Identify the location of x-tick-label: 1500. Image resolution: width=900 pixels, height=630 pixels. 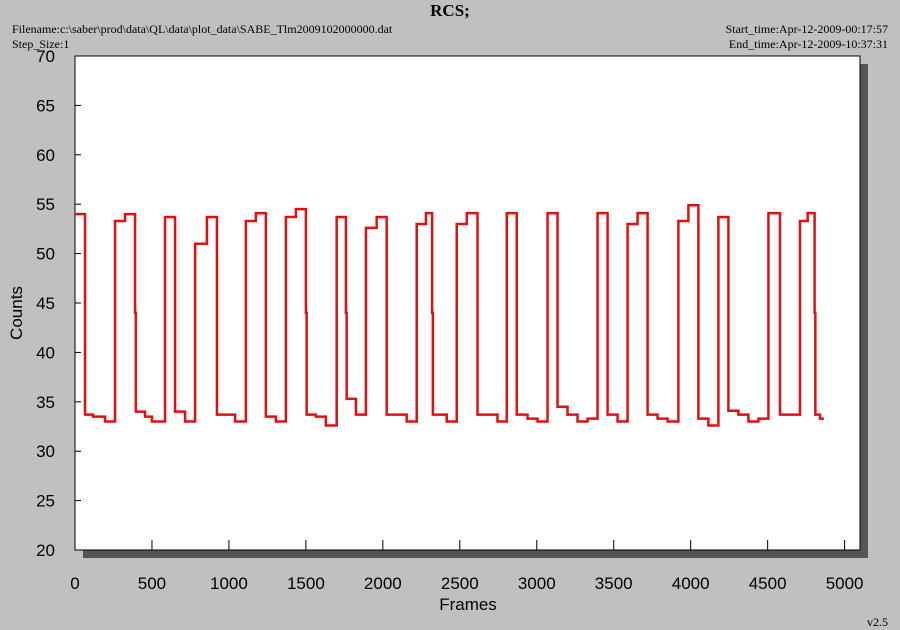
(306, 583).